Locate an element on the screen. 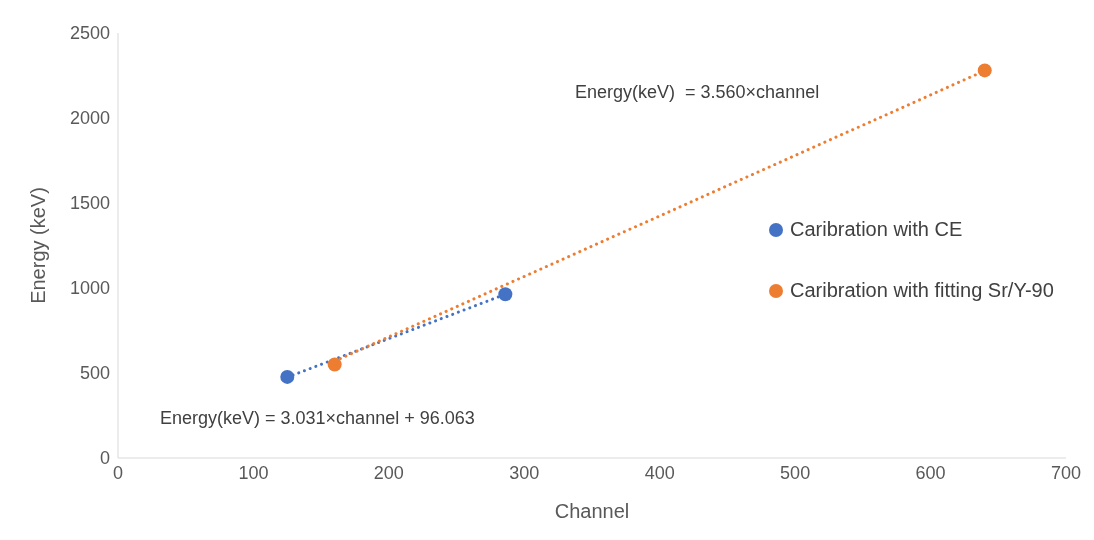 The width and height of the screenshot is (1094, 540). legend-label: Caribration with CE is located at coordinates (876, 229).